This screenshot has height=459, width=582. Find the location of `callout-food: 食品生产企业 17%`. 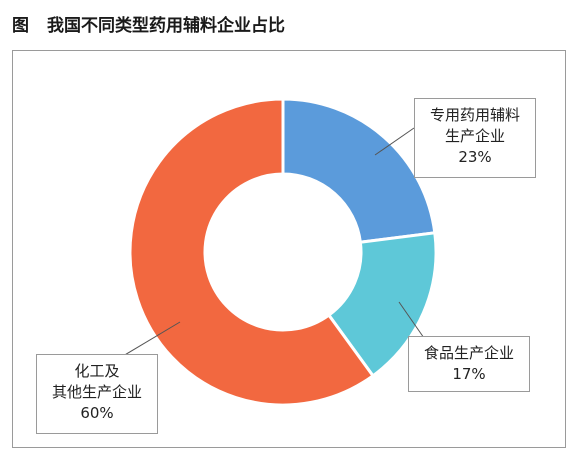

callout-food: 食品生产企业 17% is located at coordinates (469, 364).